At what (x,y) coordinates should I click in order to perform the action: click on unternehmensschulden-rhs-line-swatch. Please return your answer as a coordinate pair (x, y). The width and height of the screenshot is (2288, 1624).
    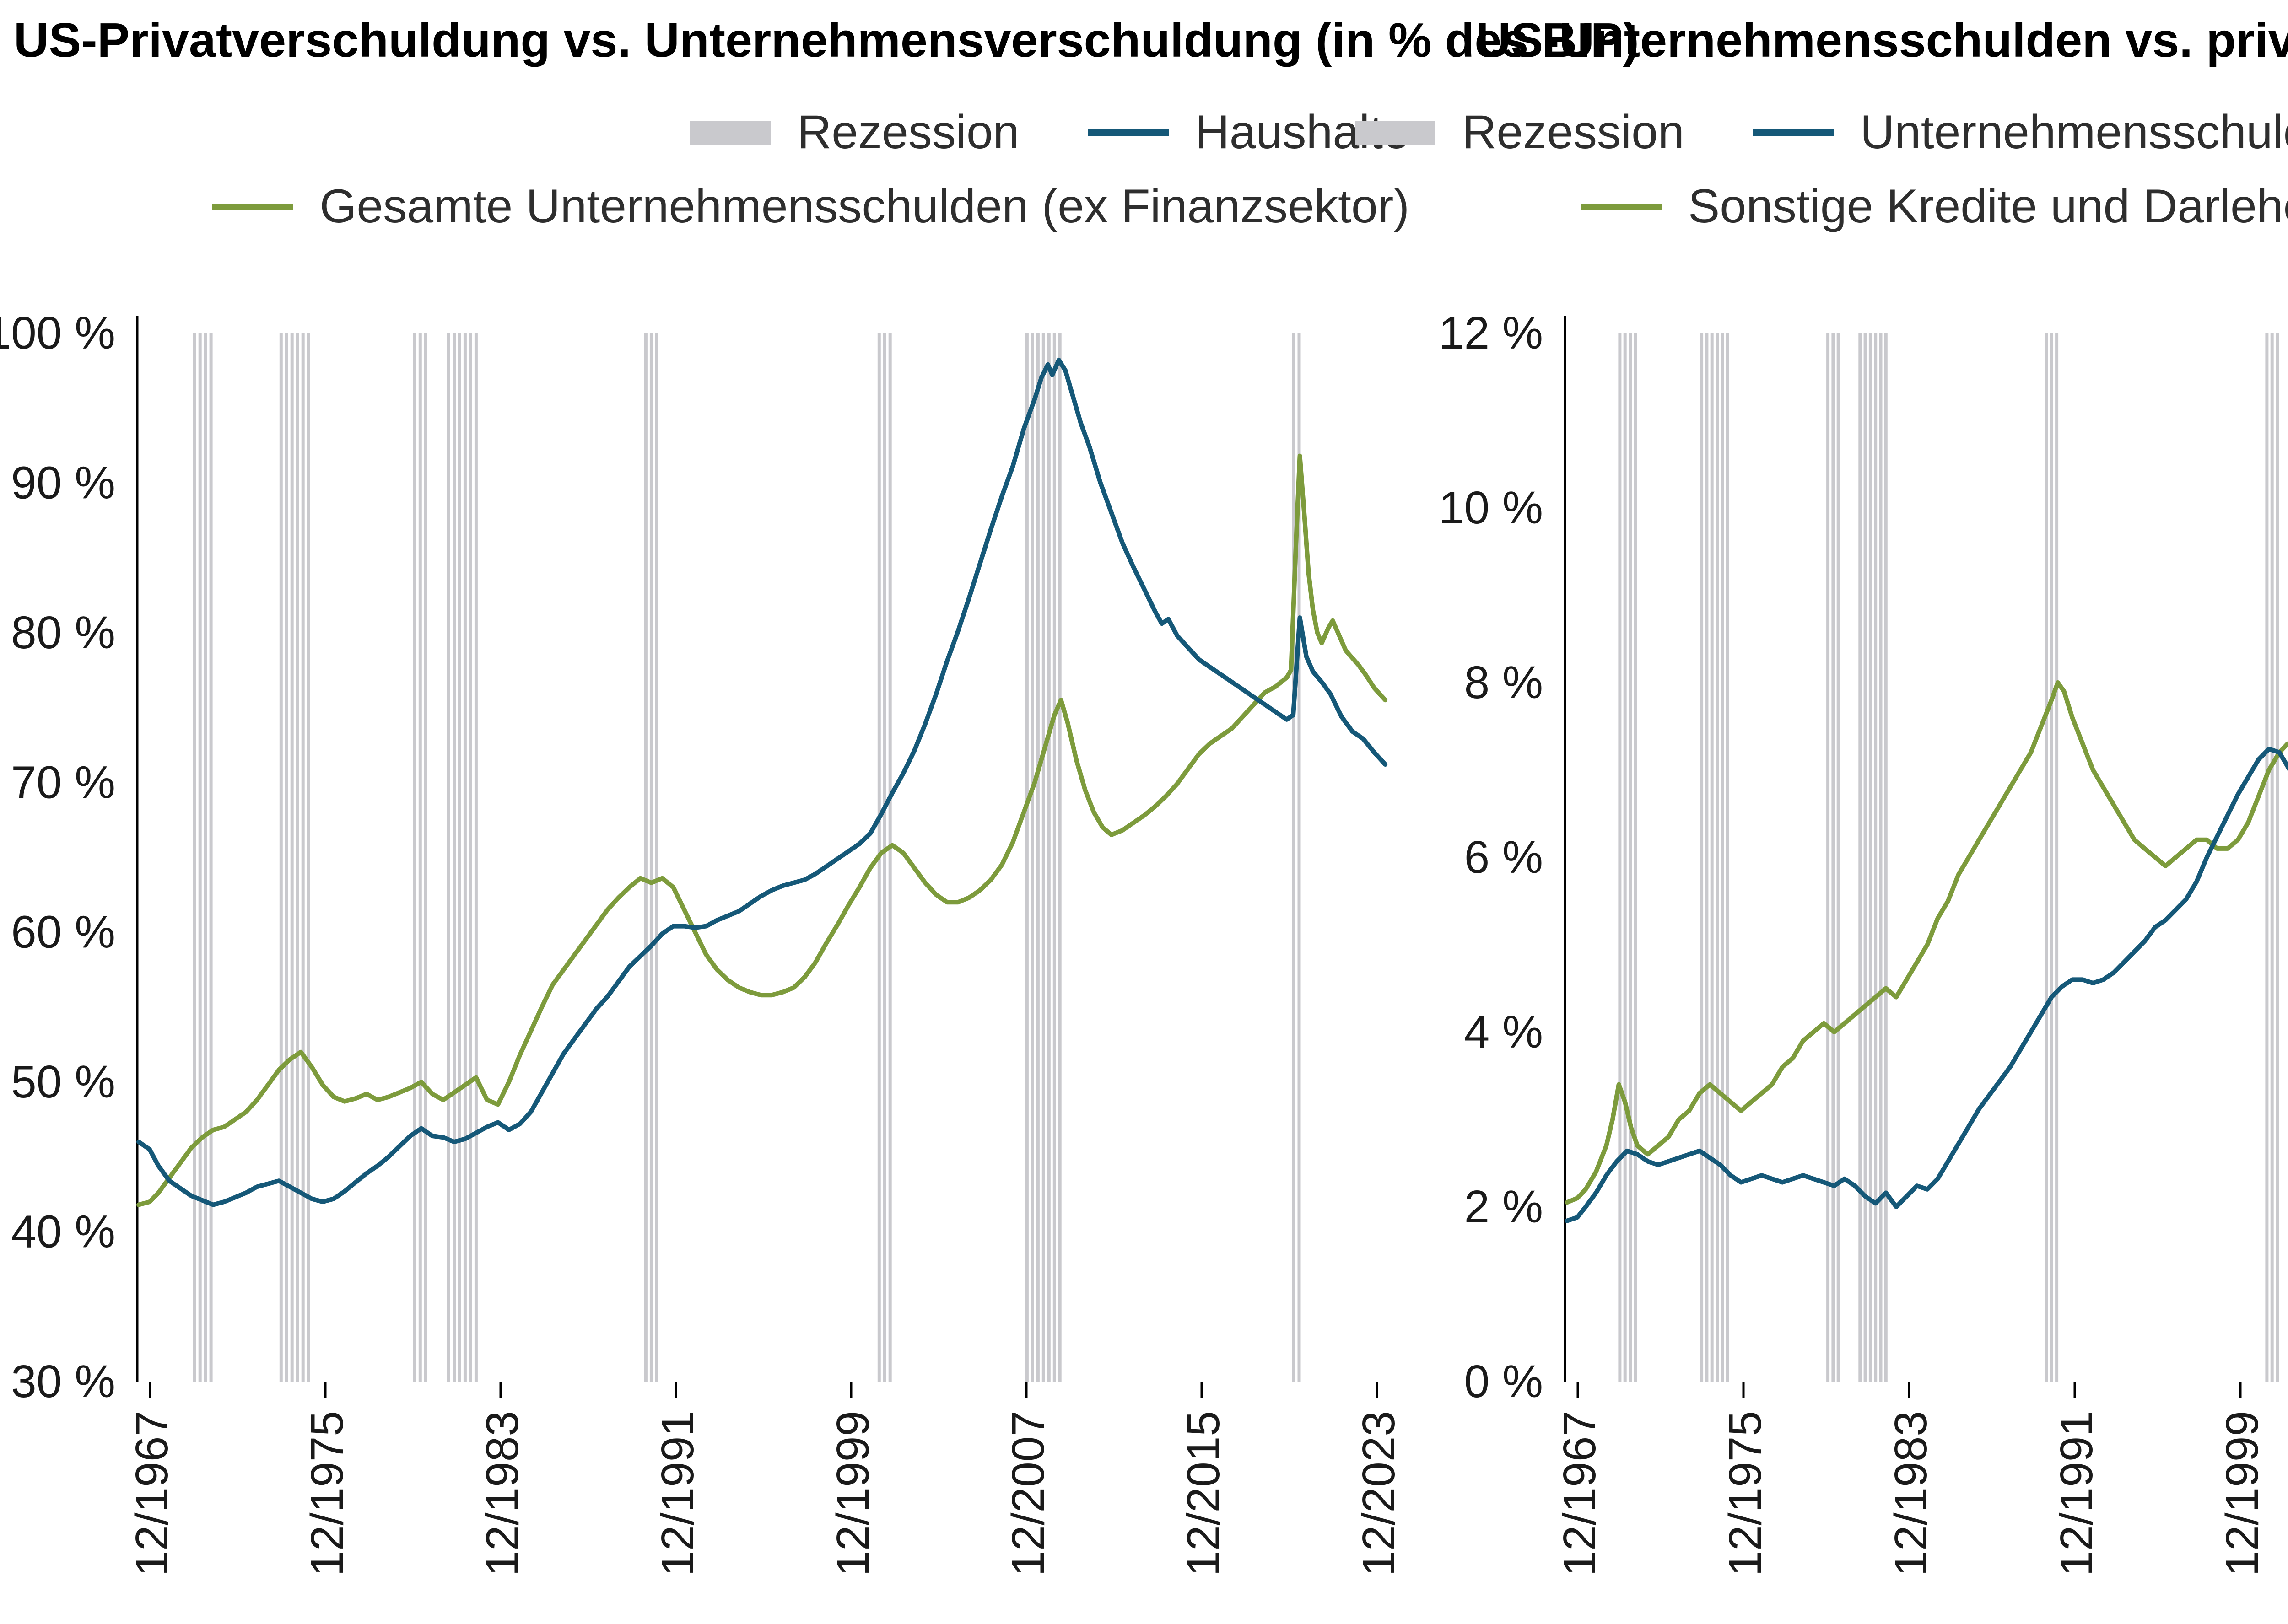
    Looking at the image, I should click on (1793, 132).